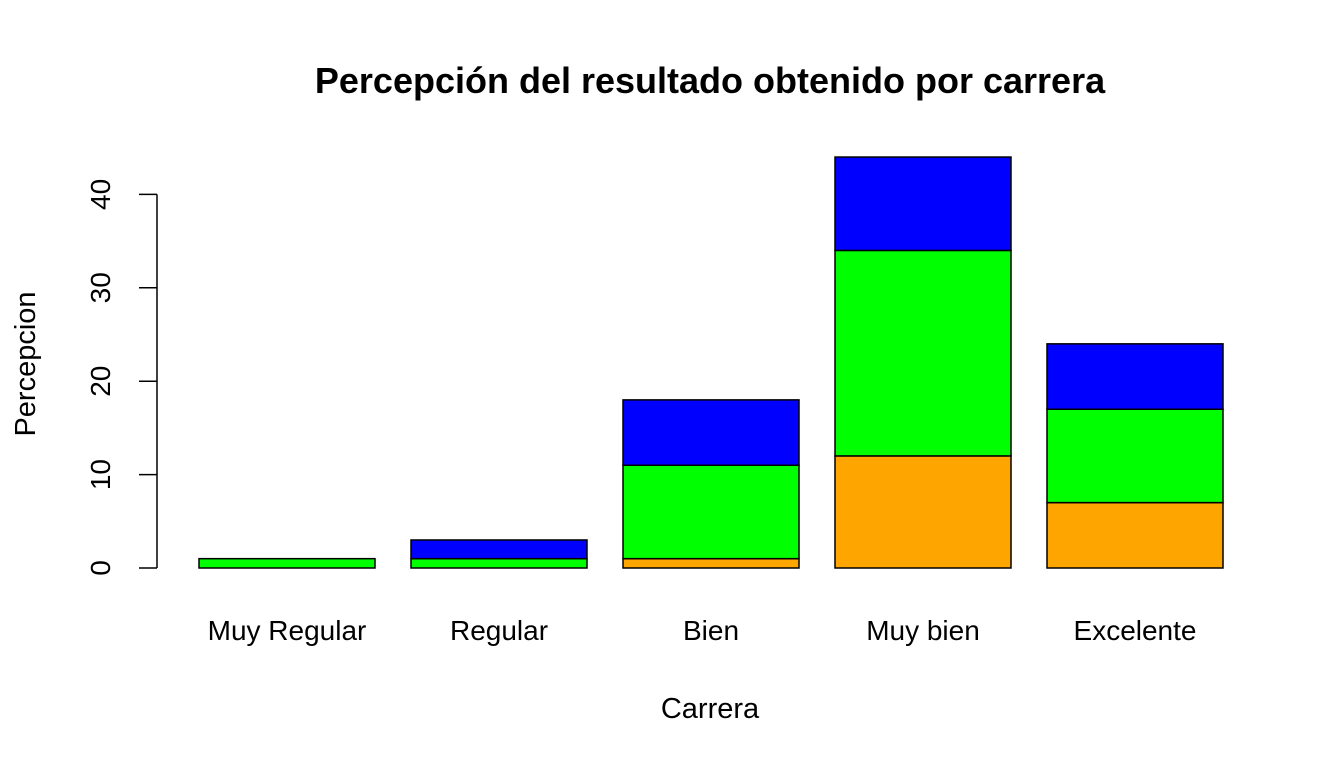 The height and width of the screenshot is (768, 1344). I want to click on y-axis-label: Percepcion, so click(26, 363).